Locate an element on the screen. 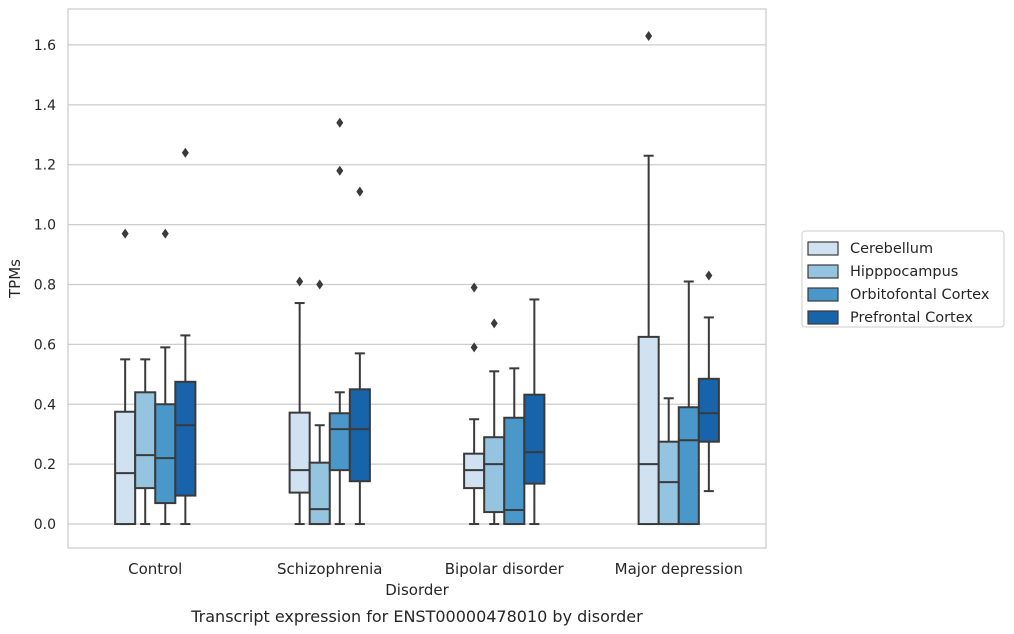  y-tick-label: 1.0 is located at coordinates (45, 226).